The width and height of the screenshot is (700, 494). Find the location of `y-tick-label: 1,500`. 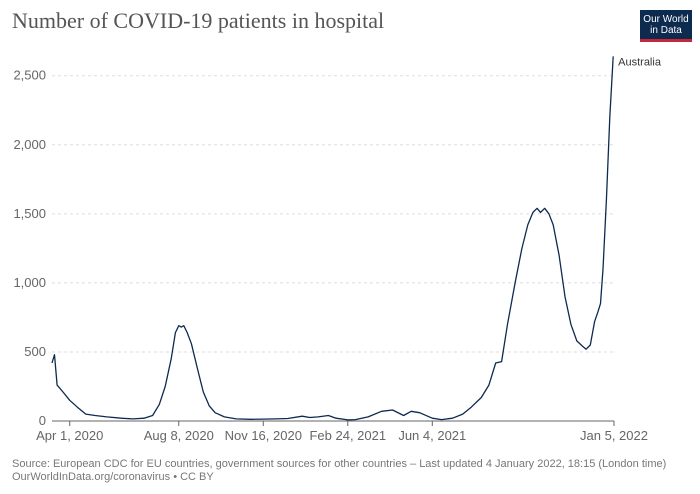

y-tick-label: 1,500 is located at coordinates (29, 213).